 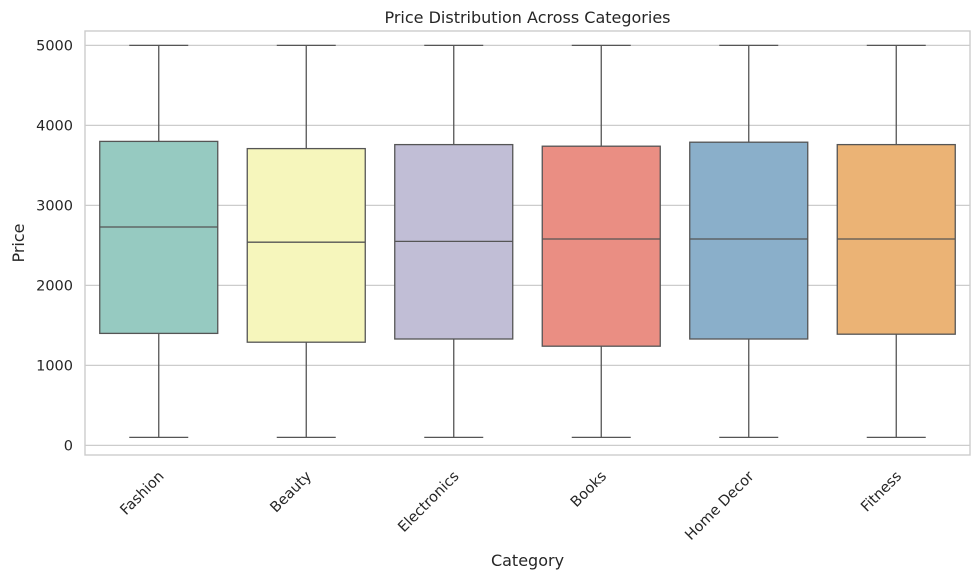 I want to click on box-fitness, so click(x=896, y=241).